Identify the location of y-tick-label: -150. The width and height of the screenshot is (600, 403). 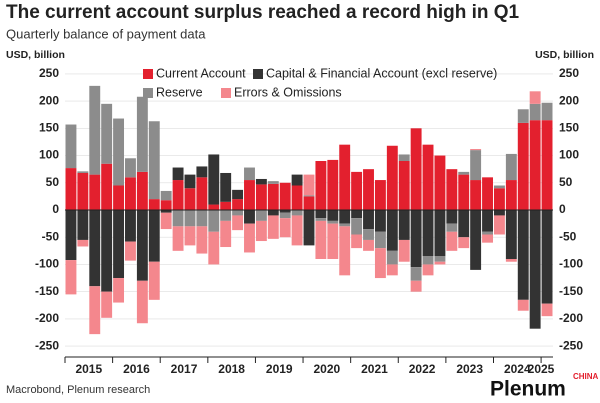
(47, 291).